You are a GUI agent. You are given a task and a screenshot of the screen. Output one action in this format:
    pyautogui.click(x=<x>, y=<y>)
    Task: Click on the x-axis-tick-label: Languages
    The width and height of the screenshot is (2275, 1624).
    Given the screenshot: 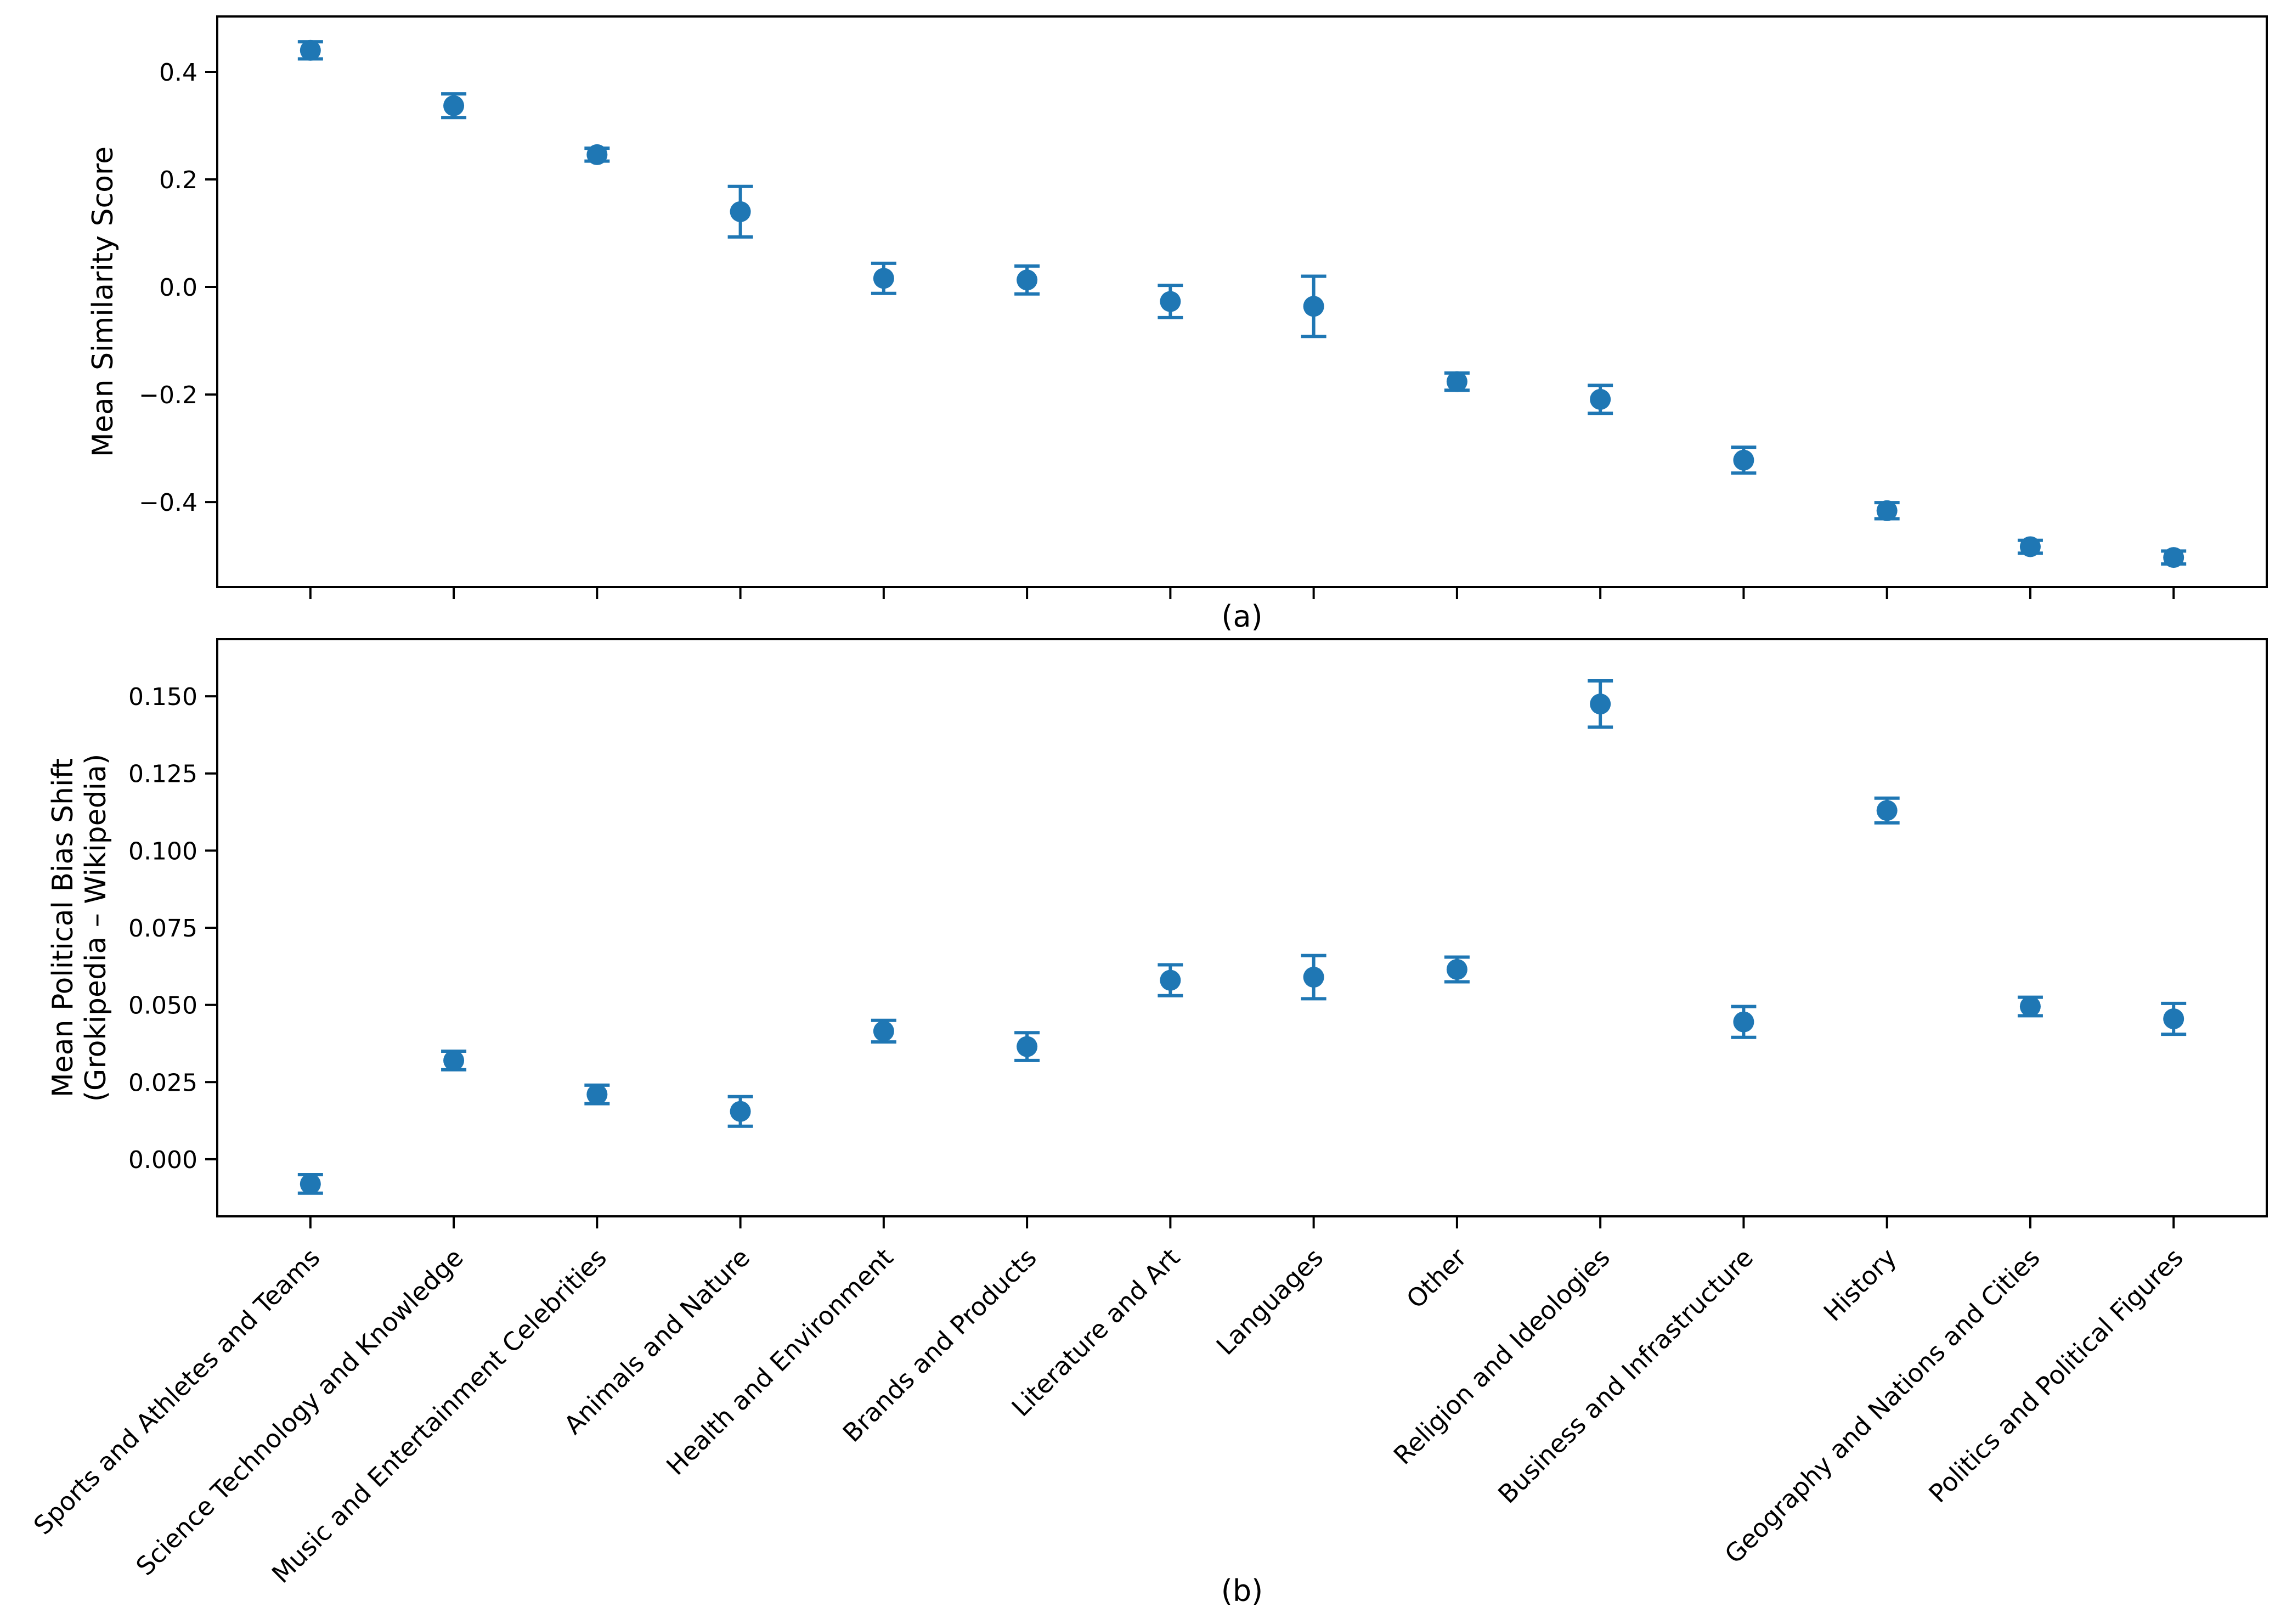 What is the action you would take?
    pyautogui.click(x=1270, y=1302)
    